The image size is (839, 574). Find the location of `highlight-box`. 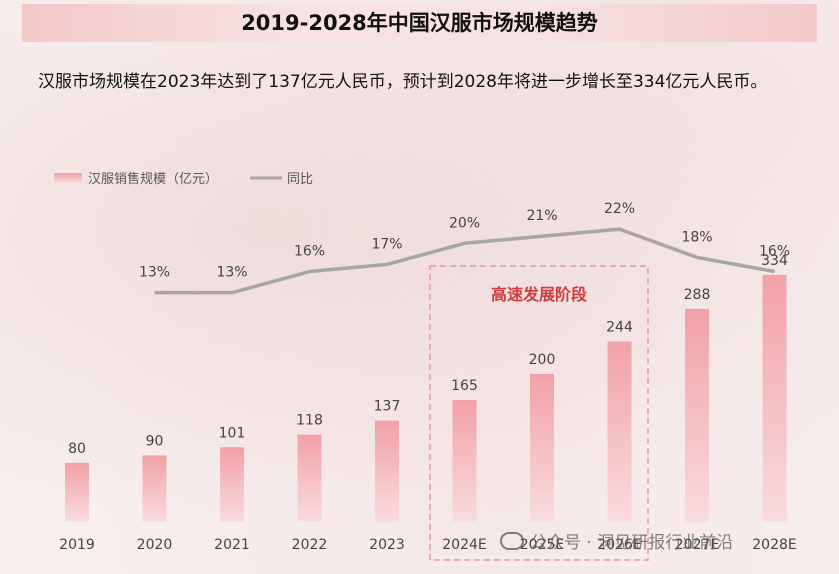

highlight-box is located at coordinates (539, 413).